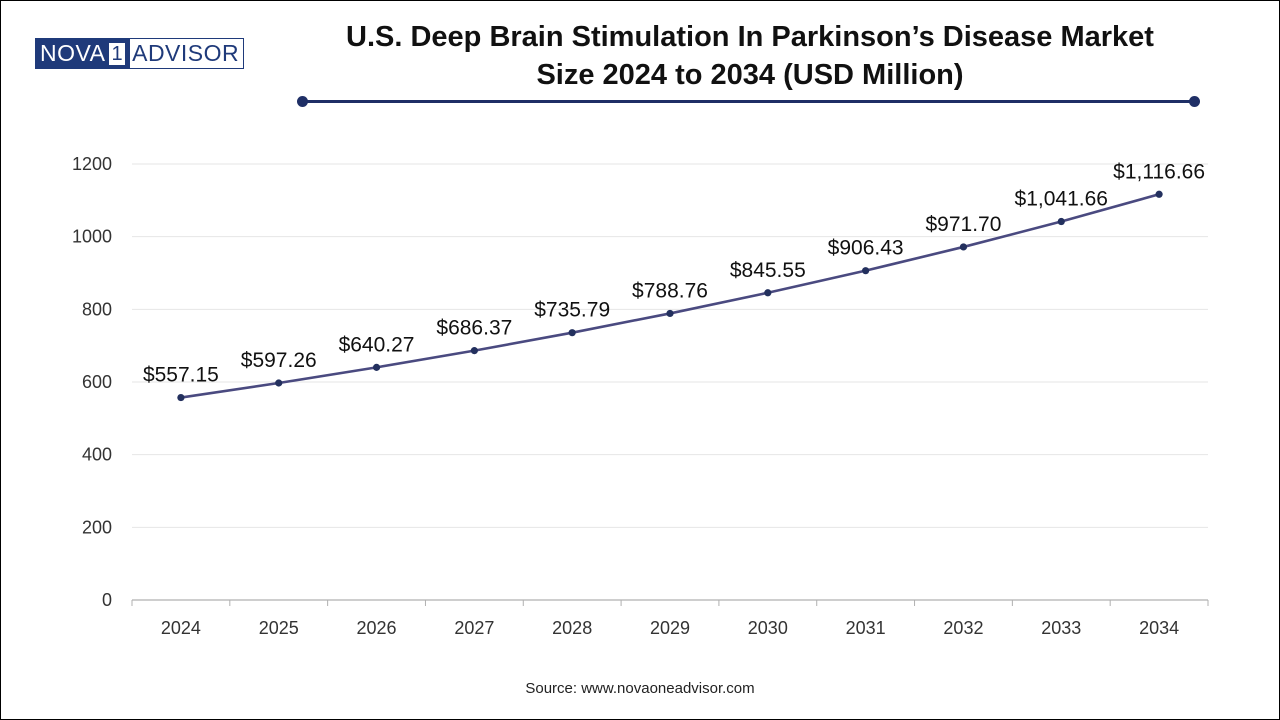 The image size is (1280, 720). I want to click on y-tick-label: 200, so click(97, 527).